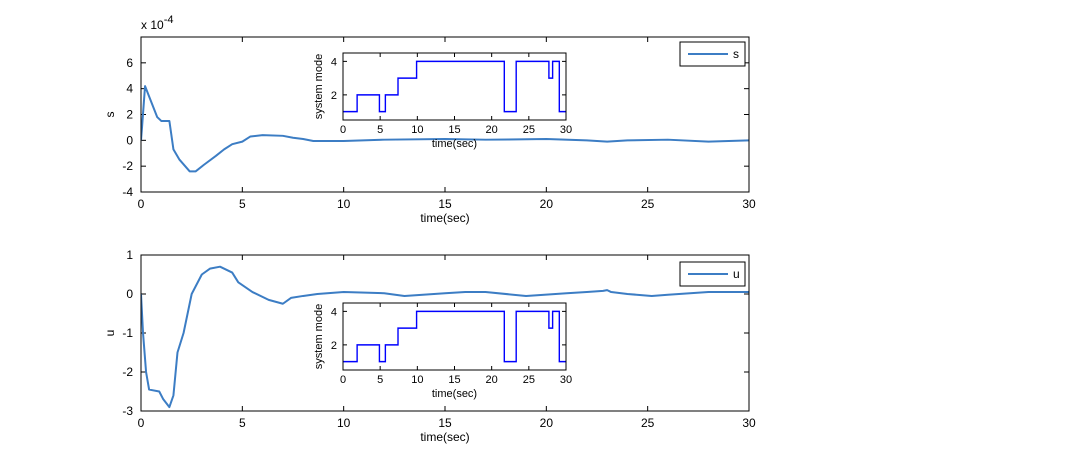 The image size is (1086, 464). I want to click on y-tick-label: -4, so click(127, 192).